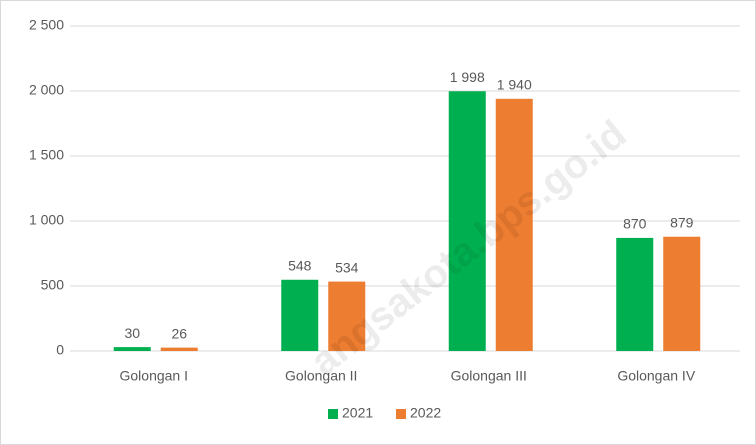 The width and height of the screenshot is (756, 445). I want to click on x-tick-label: Golongan II, so click(321, 376).